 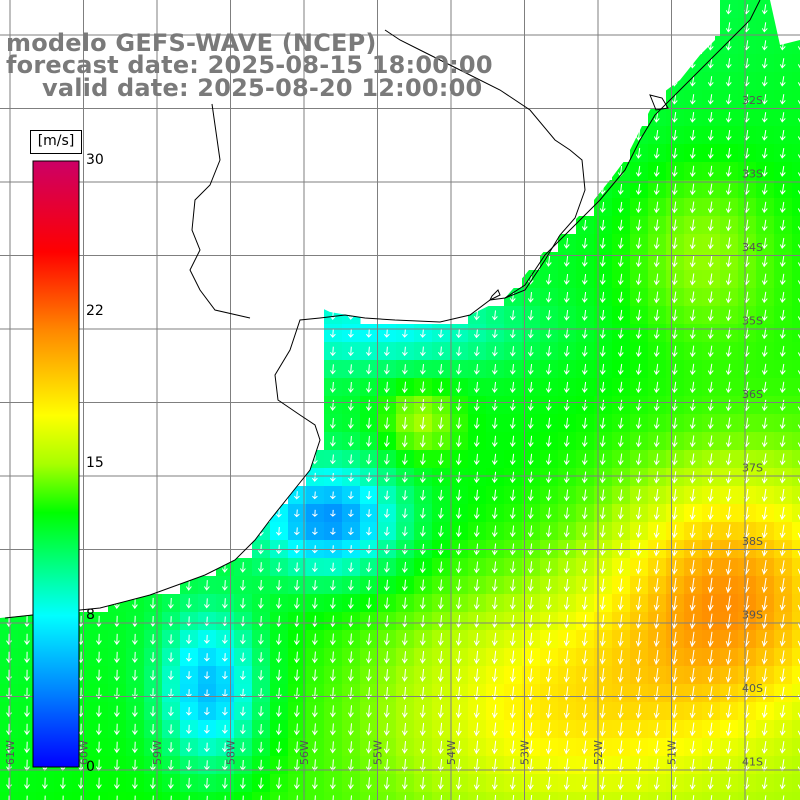 I want to click on colorbar-tick-8: 8, so click(x=90, y=615).